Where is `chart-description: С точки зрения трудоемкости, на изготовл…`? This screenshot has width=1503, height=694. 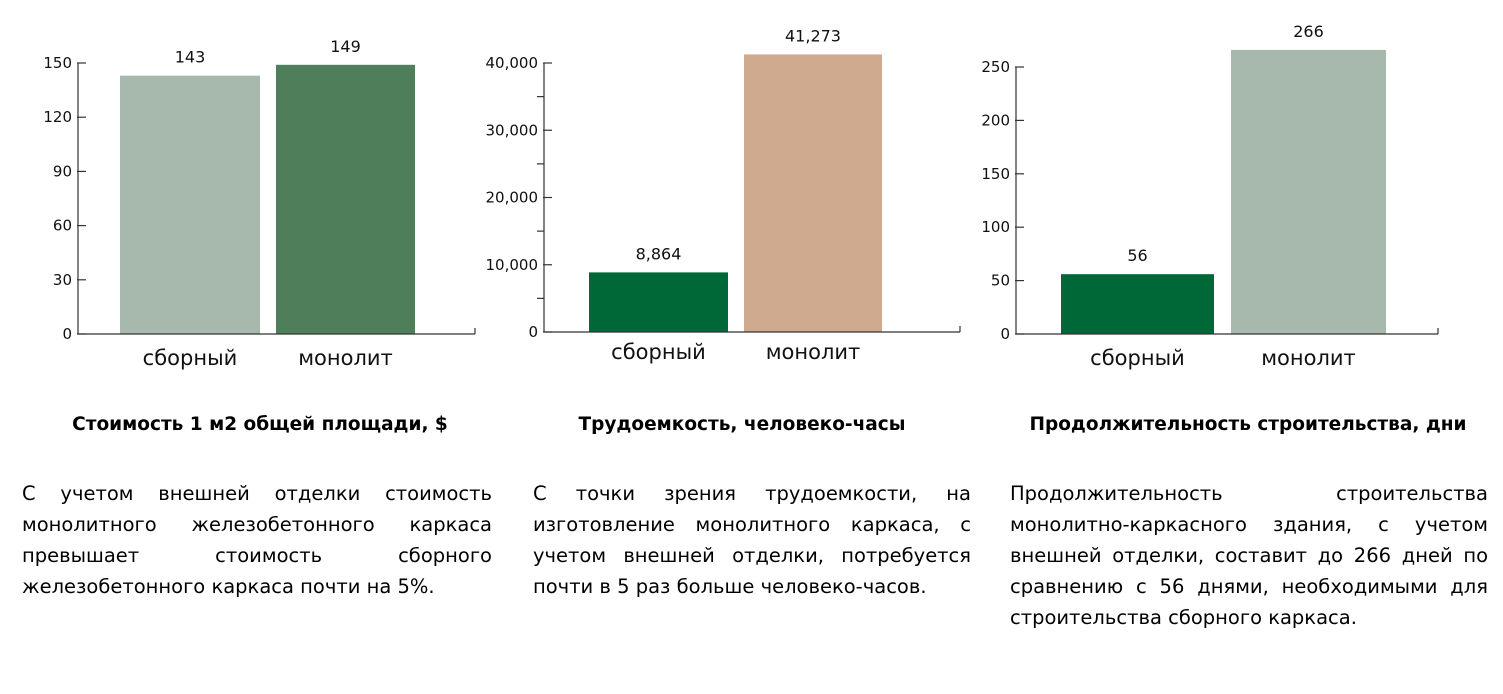 chart-description: С точки зрения трудоемкости, на изготовл… is located at coordinates (752, 540).